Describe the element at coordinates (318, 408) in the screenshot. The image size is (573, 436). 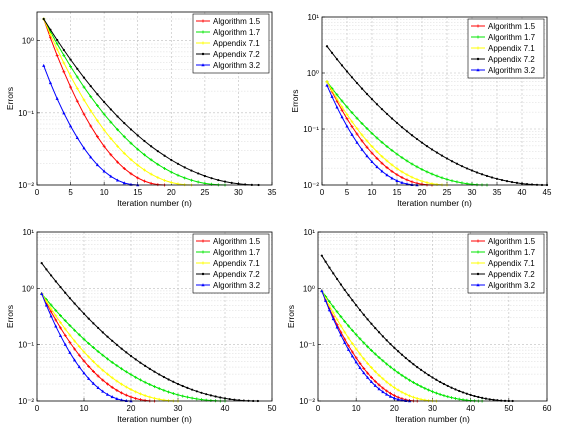
I see `x-tick-label: 0` at that location.